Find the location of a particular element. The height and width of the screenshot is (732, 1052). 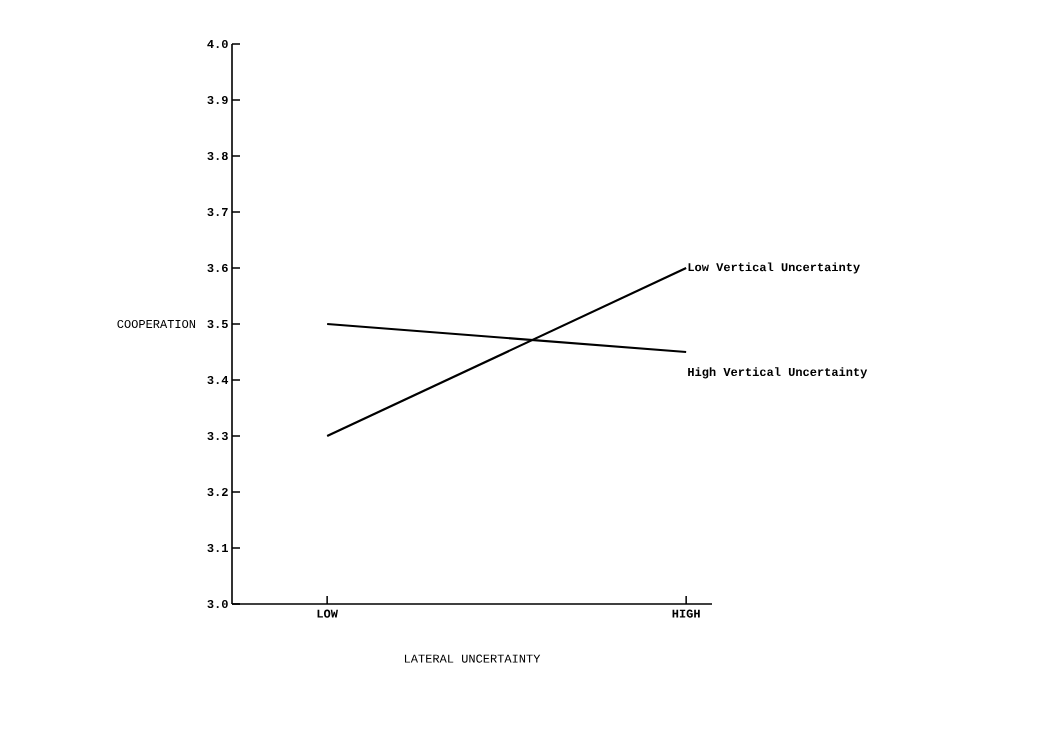

y-tick-label: 3.2 is located at coordinates (217, 492).